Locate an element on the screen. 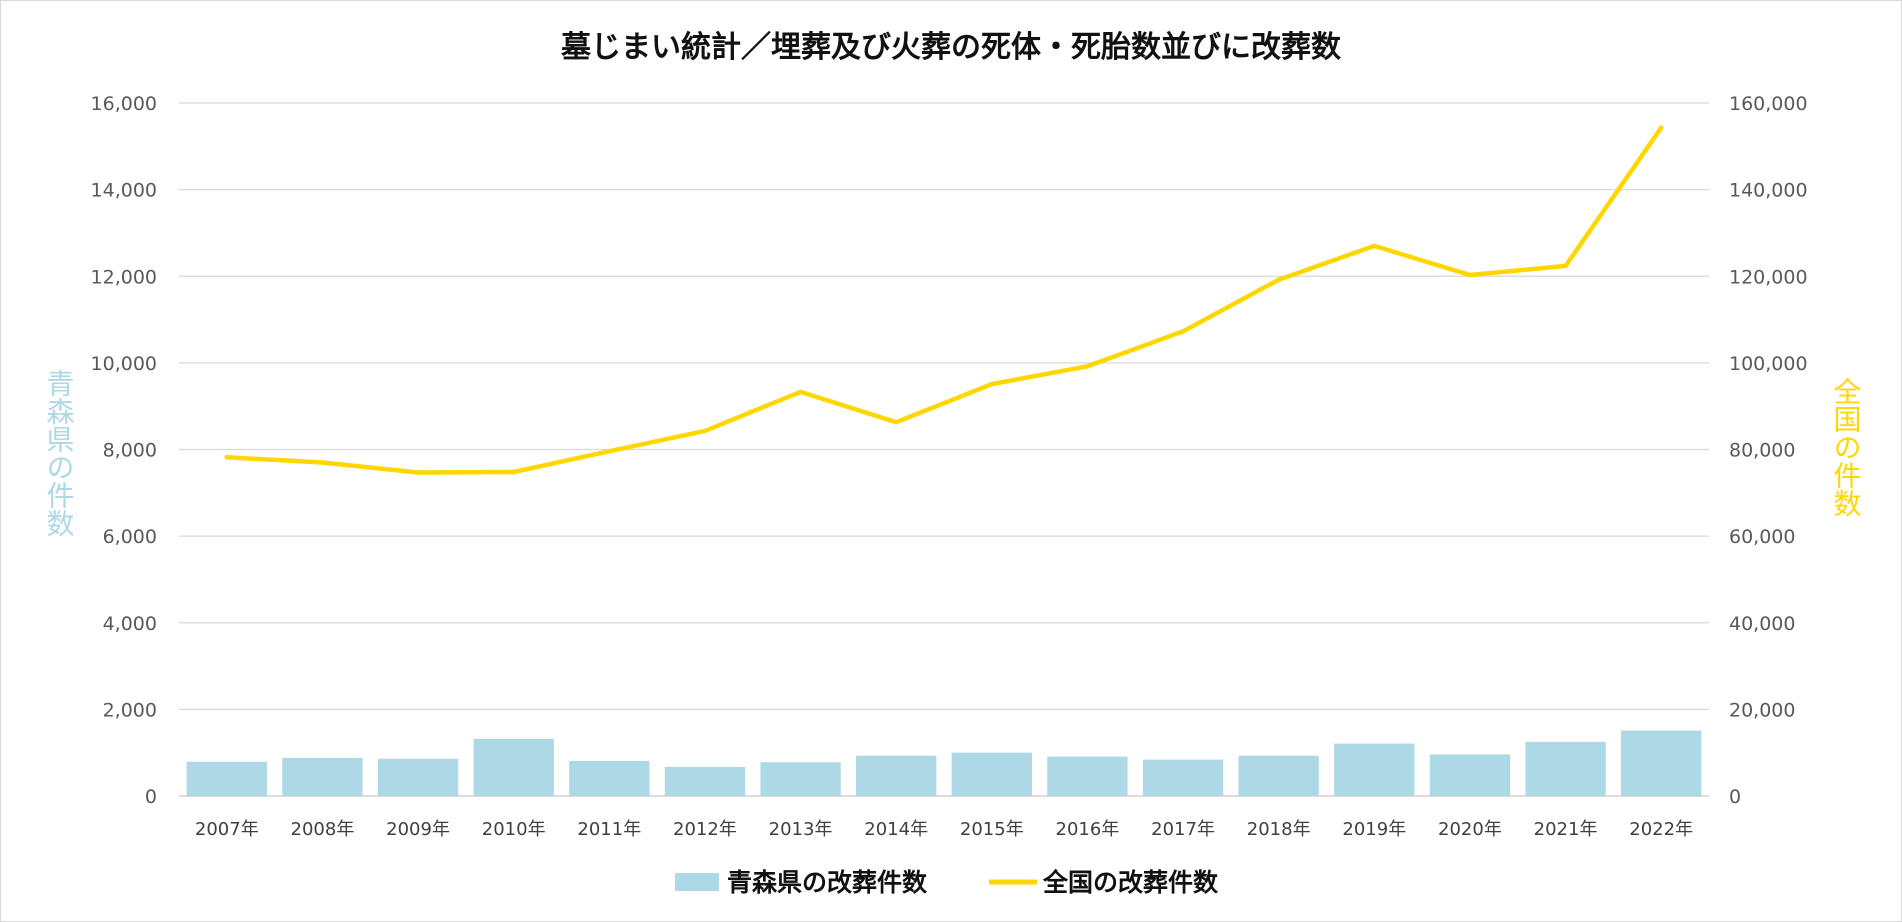 The height and width of the screenshot is (922, 1902). right-tick-label: 20,000 is located at coordinates (1762, 710).